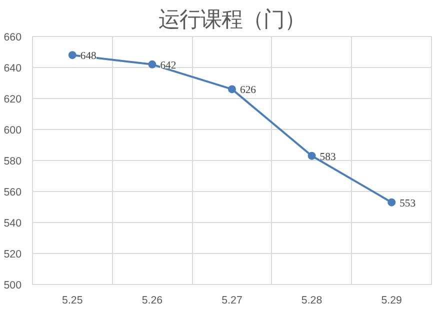 The height and width of the screenshot is (311, 441). What do you see at coordinates (13, 224) in the screenshot?
I see `y-tick-label: 540` at bounding box center [13, 224].